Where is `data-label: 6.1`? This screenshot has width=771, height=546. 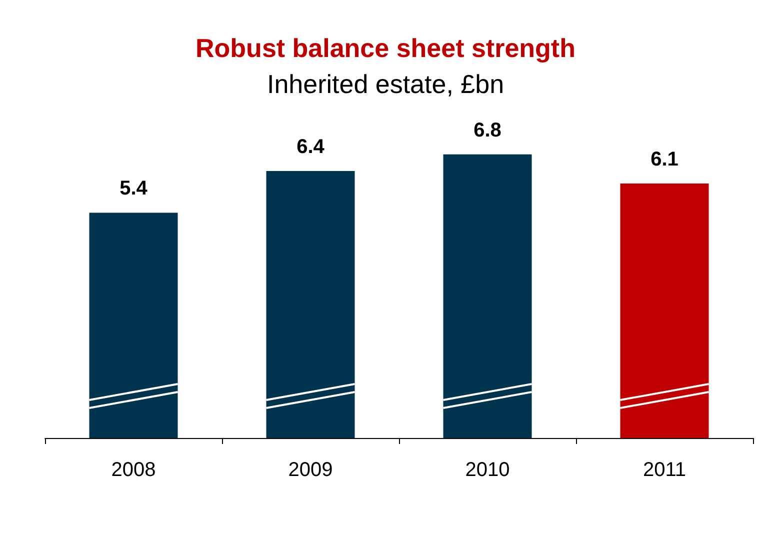 data-label: 6.1 is located at coordinates (664, 159).